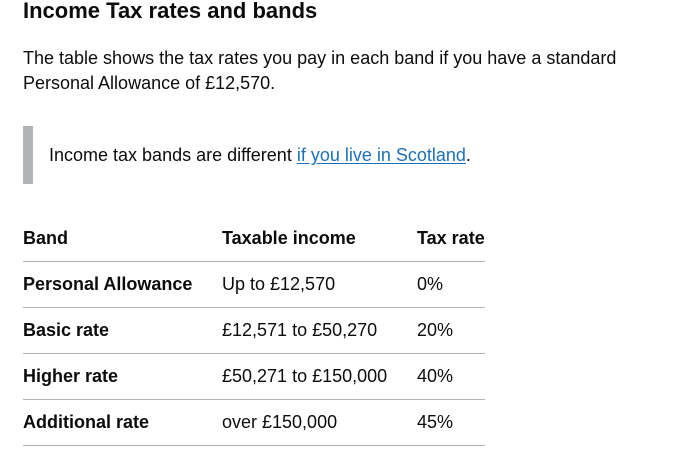 Image resolution: width=675 pixels, height=458 pixels. Describe the element at coordinates (451, 284) in the screenshot. I see `tax-rate-cell: 0%` at that location.